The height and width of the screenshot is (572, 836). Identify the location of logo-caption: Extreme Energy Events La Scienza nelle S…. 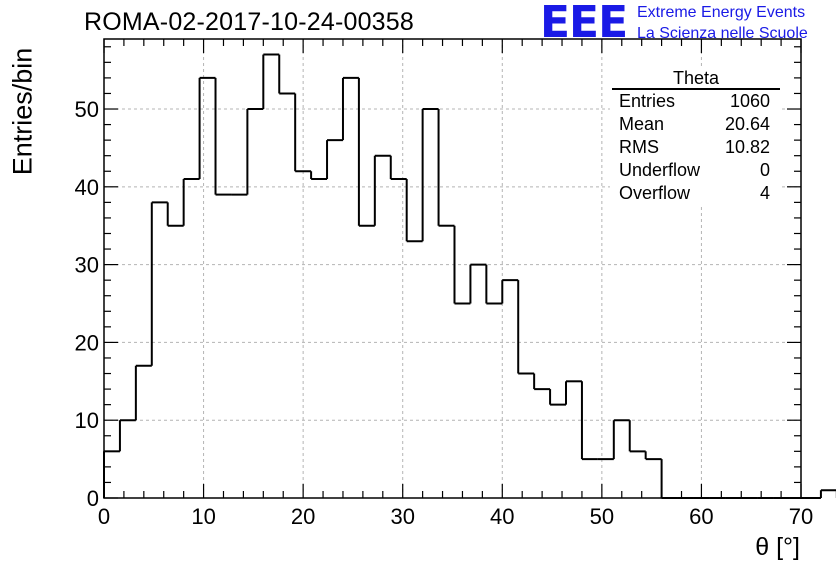
(722, 23).